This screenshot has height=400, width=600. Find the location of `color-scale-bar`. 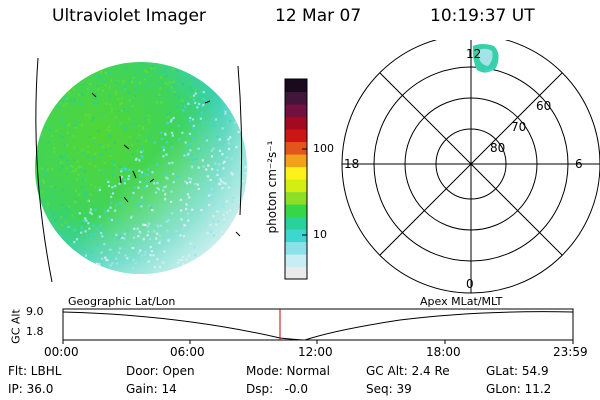

color-scale-bar is located at coordinates (296, 179).